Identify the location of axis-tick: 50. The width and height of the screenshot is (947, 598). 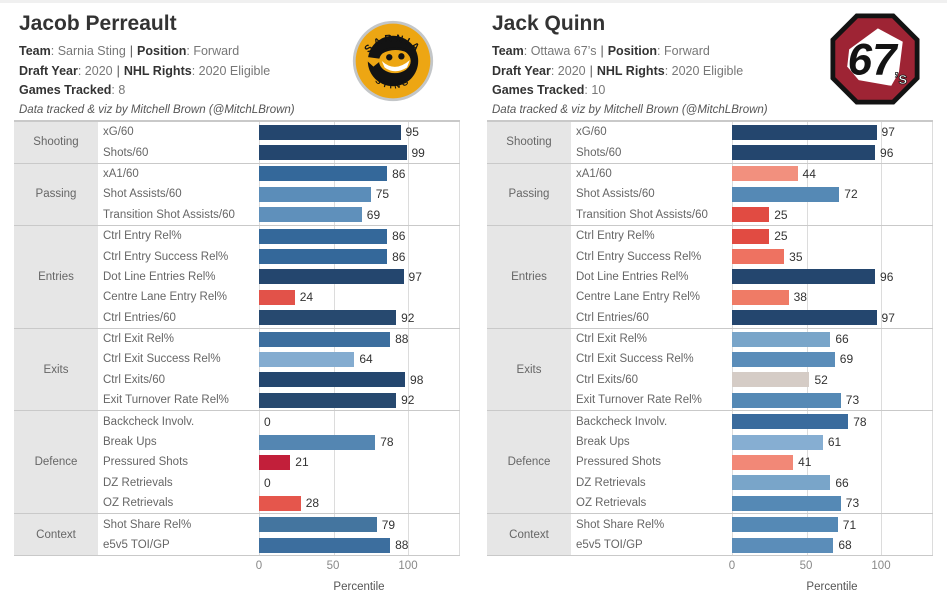
(333, 566).